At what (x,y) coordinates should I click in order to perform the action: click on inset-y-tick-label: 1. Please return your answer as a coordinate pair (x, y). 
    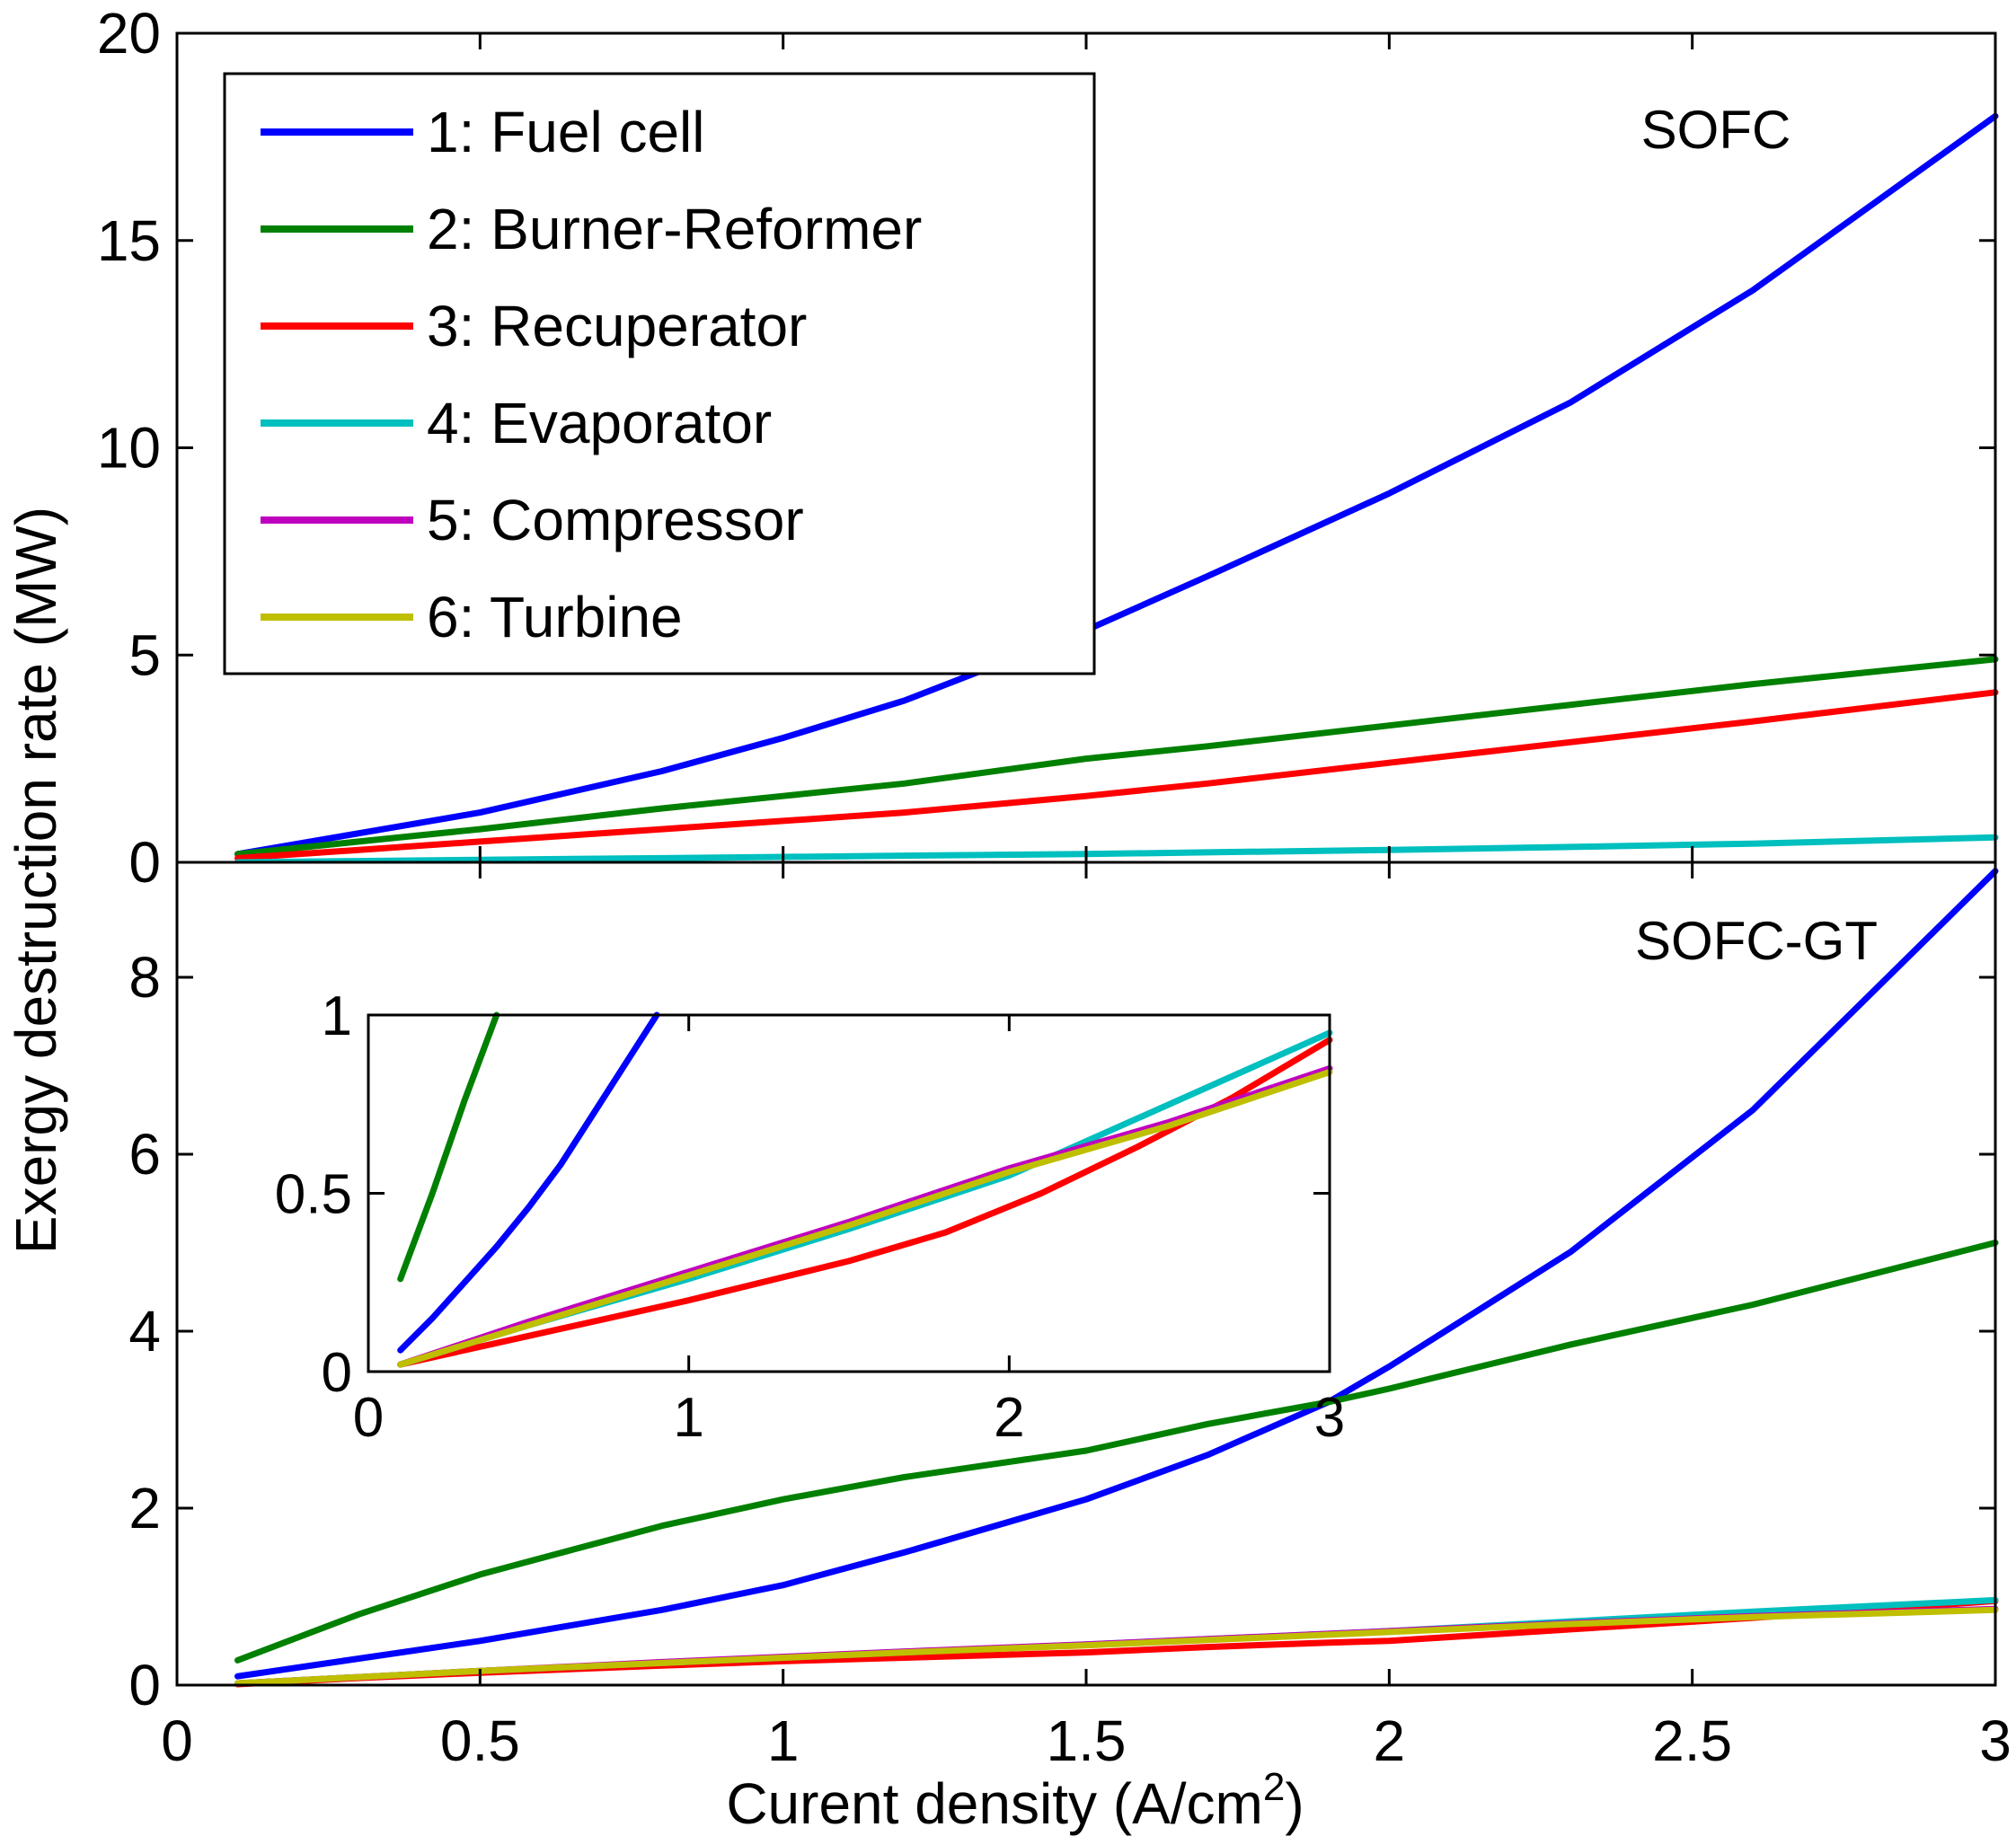
    Looking at the image, I should click on (337, 1016).